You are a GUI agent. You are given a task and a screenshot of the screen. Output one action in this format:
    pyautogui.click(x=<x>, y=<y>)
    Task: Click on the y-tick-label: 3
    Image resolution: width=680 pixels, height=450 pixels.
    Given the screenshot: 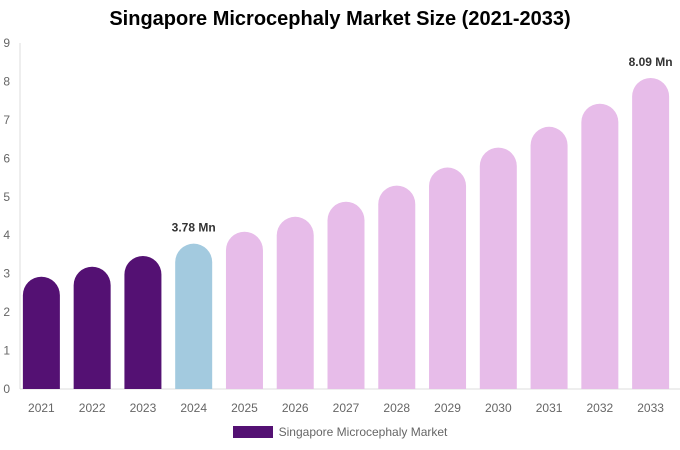 What is the action you would take?
    pyautogui.click(x=6, y=274)
    